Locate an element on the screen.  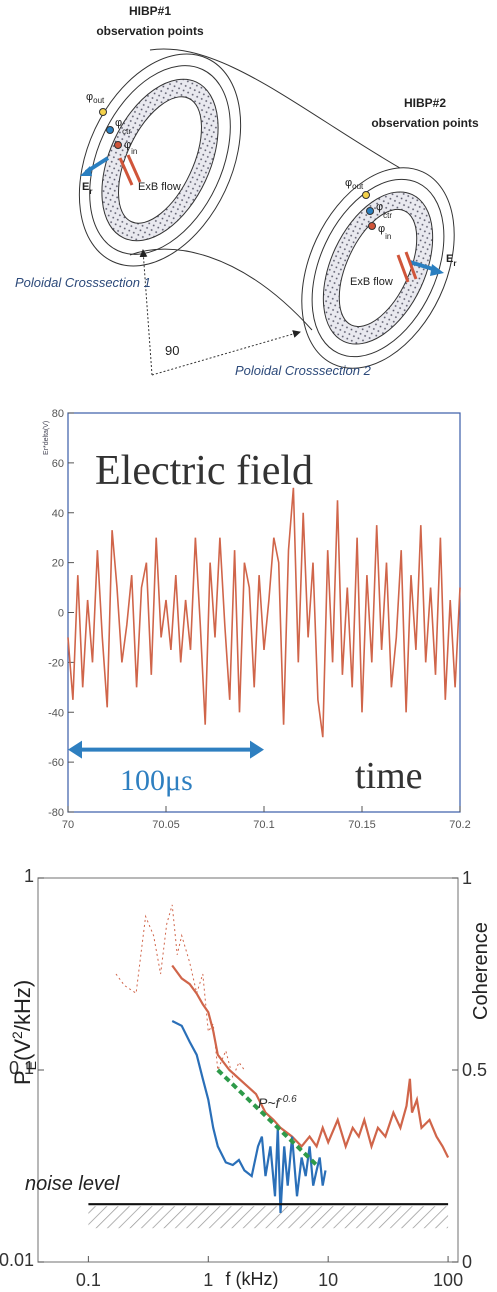
annotation: 100μs is located at coordinates (156, 780).